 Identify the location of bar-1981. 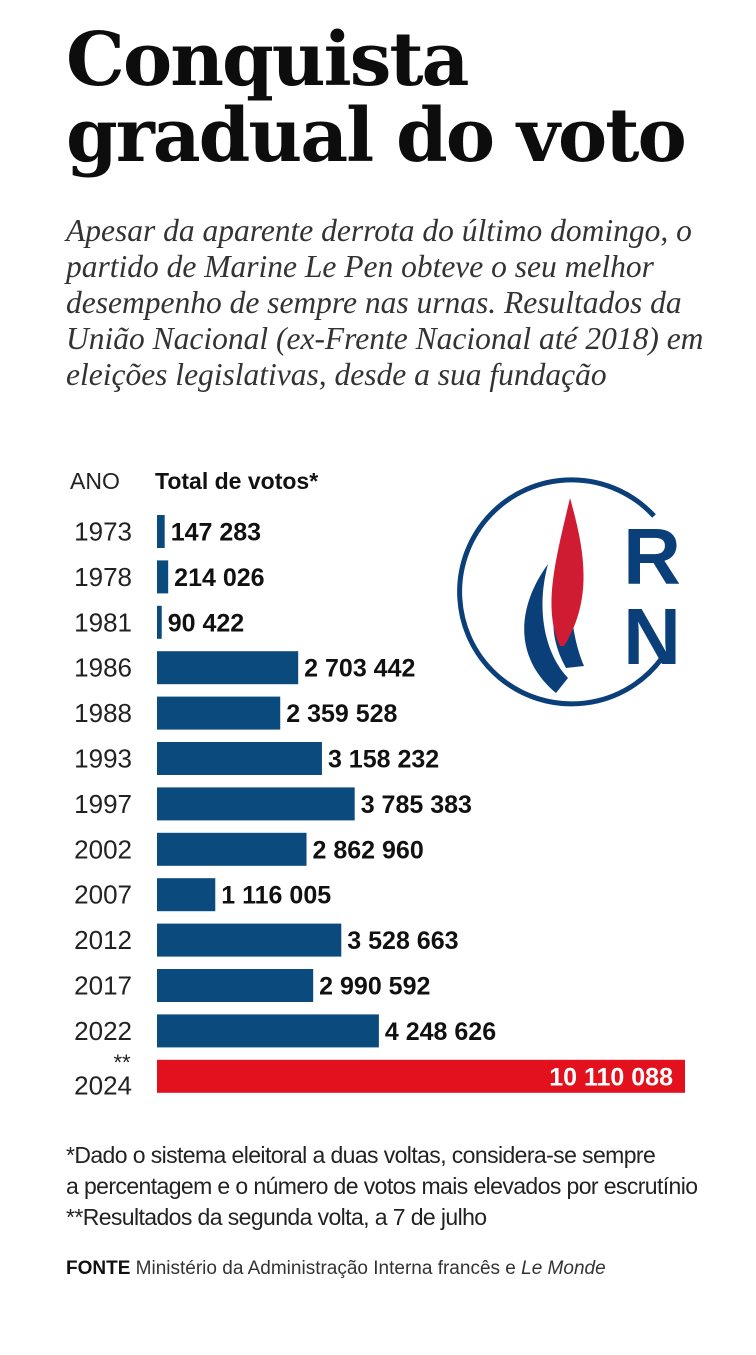
(159, 622).